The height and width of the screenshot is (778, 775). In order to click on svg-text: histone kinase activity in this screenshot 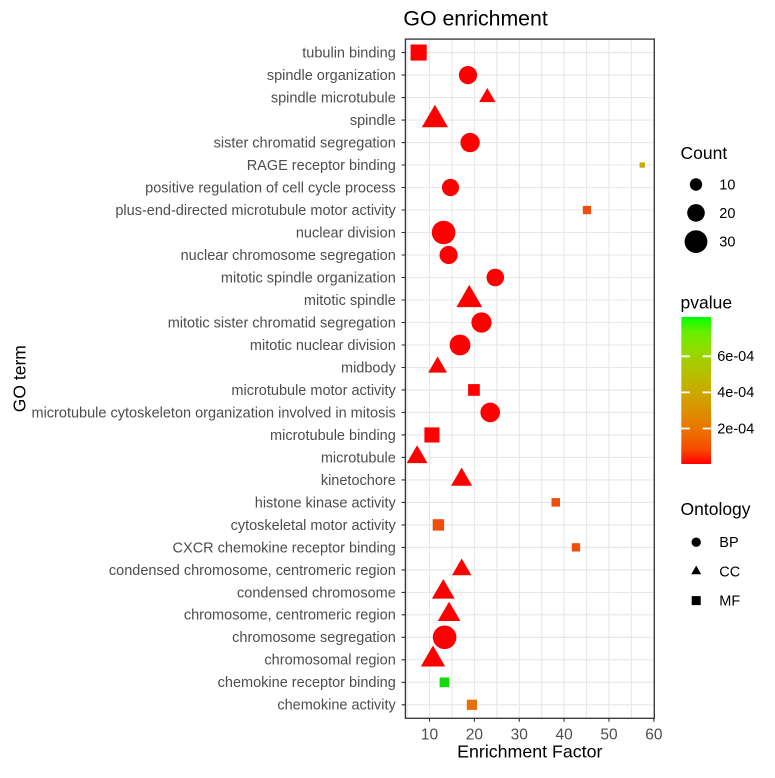, I will do `click(326, 503)`.